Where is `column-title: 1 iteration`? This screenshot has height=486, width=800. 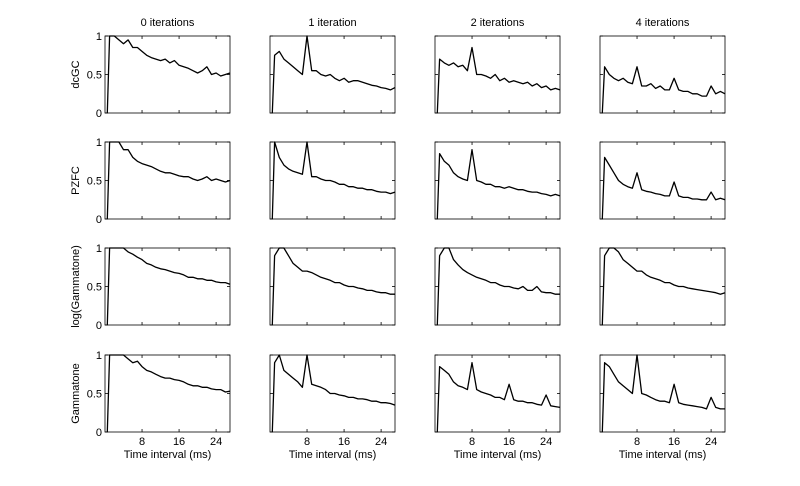 column-title: 1 iteration is located at coordinates (332, 23).